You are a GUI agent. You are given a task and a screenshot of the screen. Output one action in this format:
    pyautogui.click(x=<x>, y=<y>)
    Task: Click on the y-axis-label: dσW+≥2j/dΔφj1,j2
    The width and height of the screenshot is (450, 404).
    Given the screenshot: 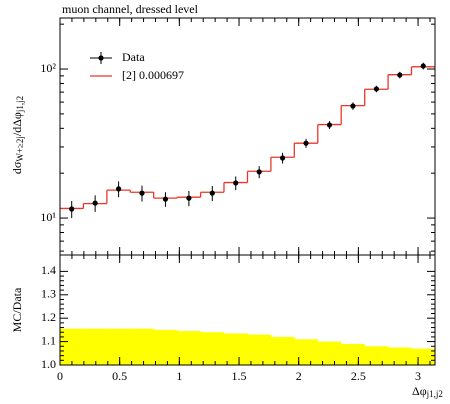 What is the action you would take?
    pyautogui.click(x=17, y=135)
    